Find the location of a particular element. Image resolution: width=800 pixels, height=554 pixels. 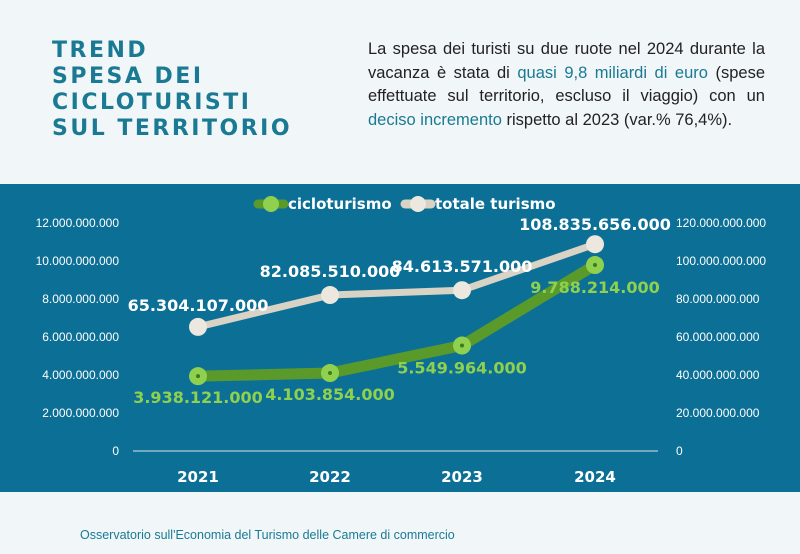

data-label-cicloturismo: 3.938.121.000 is located at coordinates (198, 397).